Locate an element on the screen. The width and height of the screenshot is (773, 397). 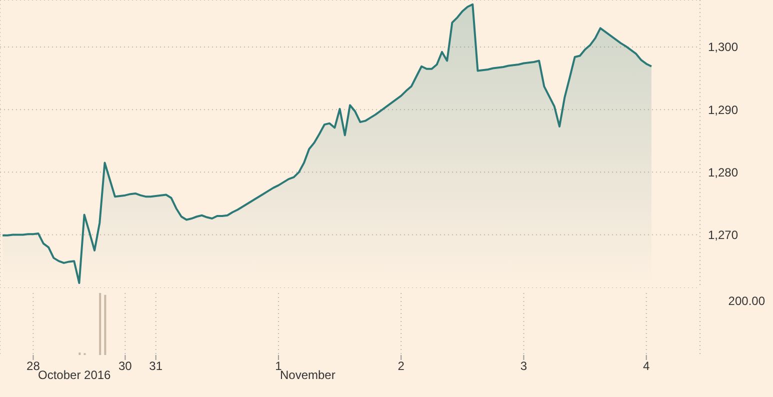
y-tick-label: 1,290 is located at coordinates (723, 109).